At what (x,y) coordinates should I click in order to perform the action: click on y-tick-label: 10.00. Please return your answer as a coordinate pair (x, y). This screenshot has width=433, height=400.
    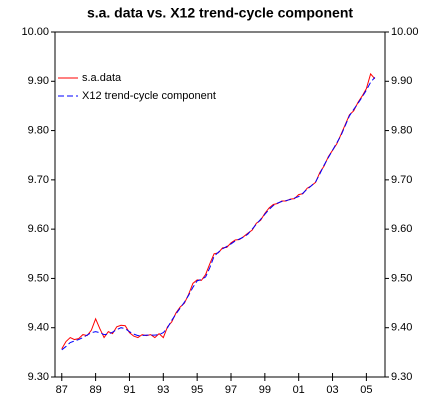
    Looking at the image, I should click on (35, 32).